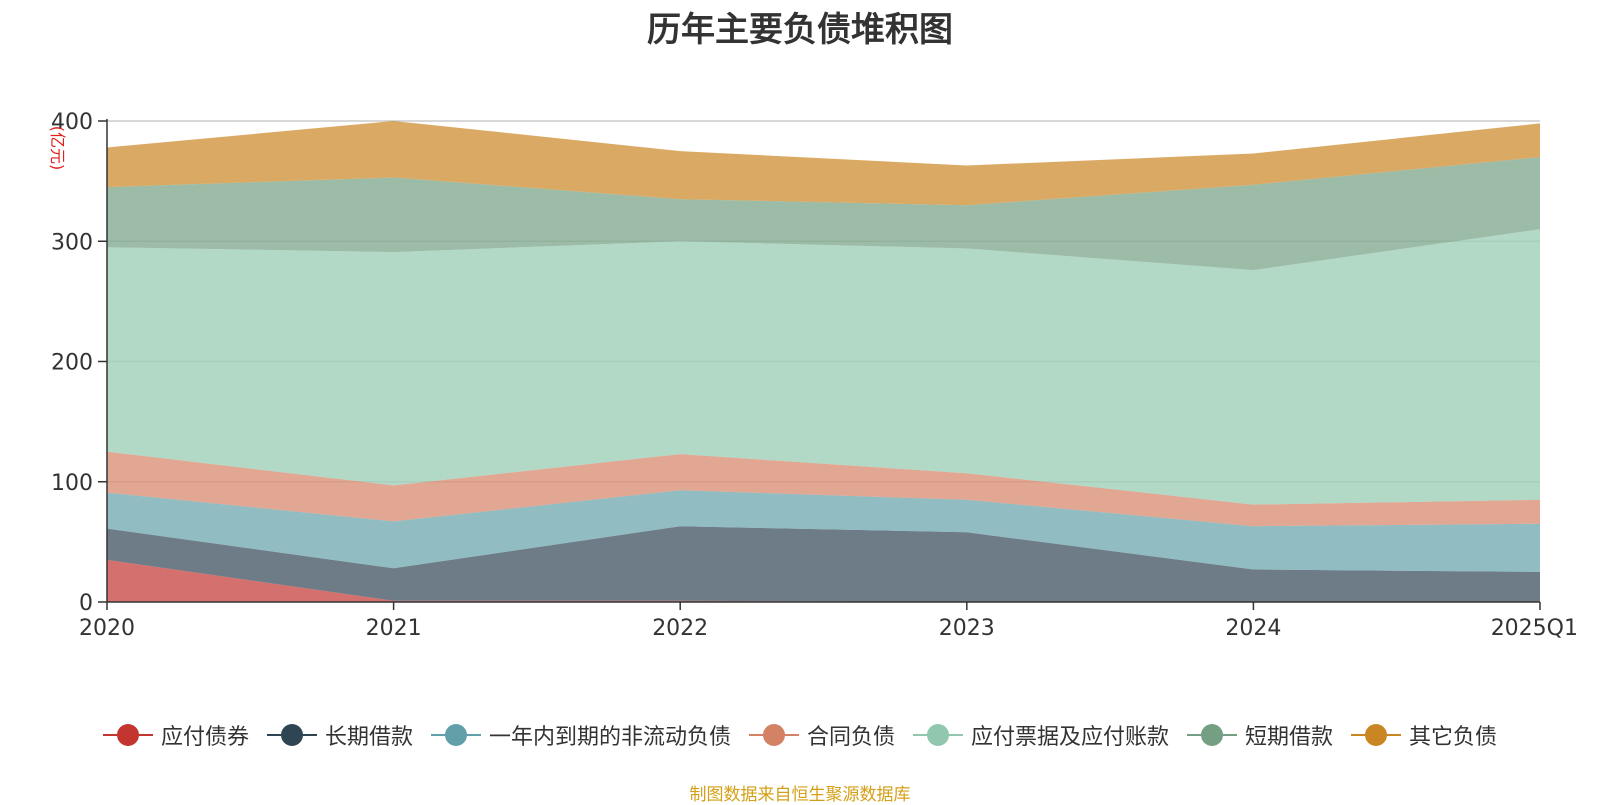  I want to click on legend-item: 应付债券, so click(175, 735).